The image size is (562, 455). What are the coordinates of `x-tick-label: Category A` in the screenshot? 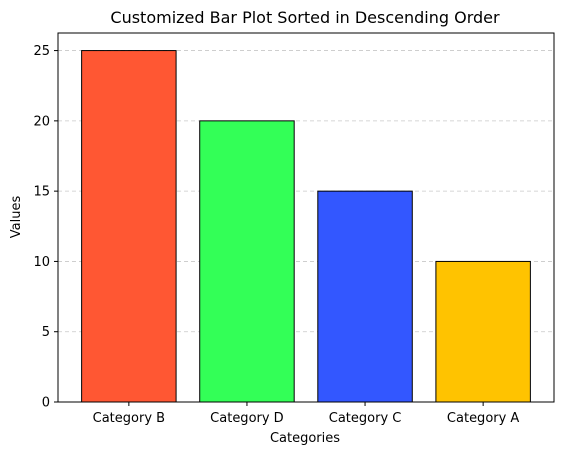 It's located at (483, 418).